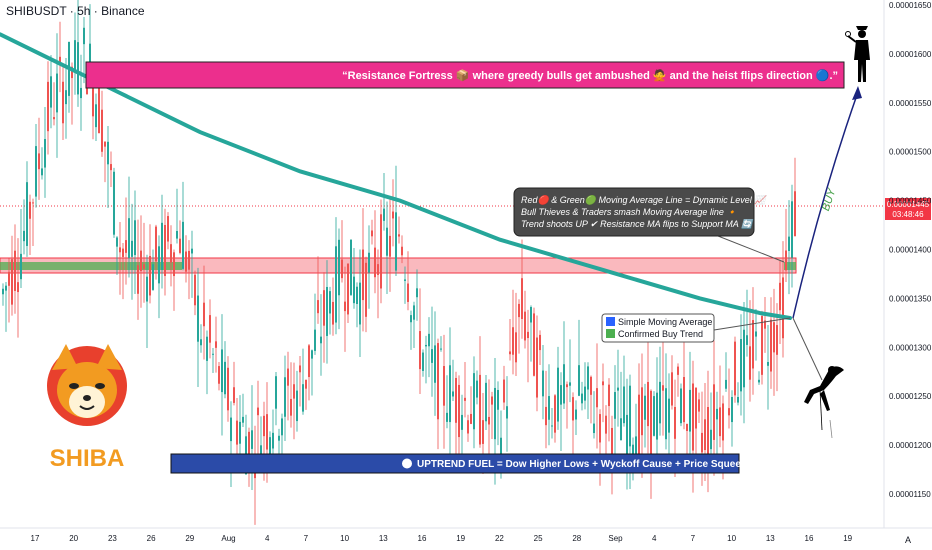 Image resolution: width=932 pixels, height=550 pixels. I want to click on buy-arrow: BUY, so click(827, 202).